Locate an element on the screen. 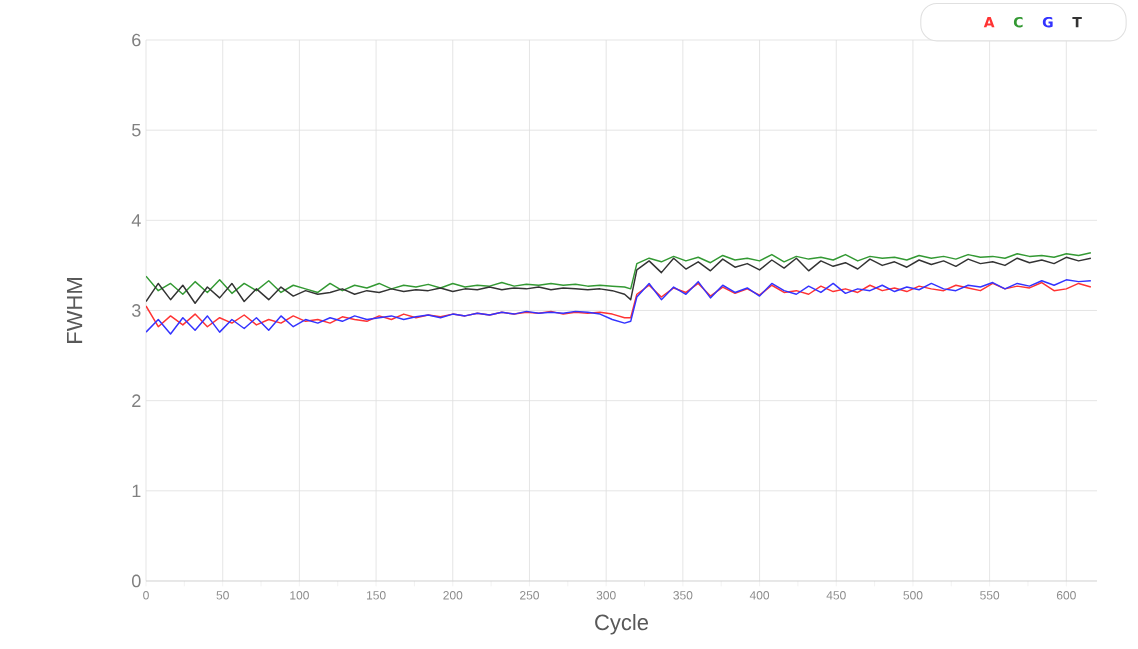 This screenshot has width=1138, height=649. text: A is located at coordinates (989, 22).